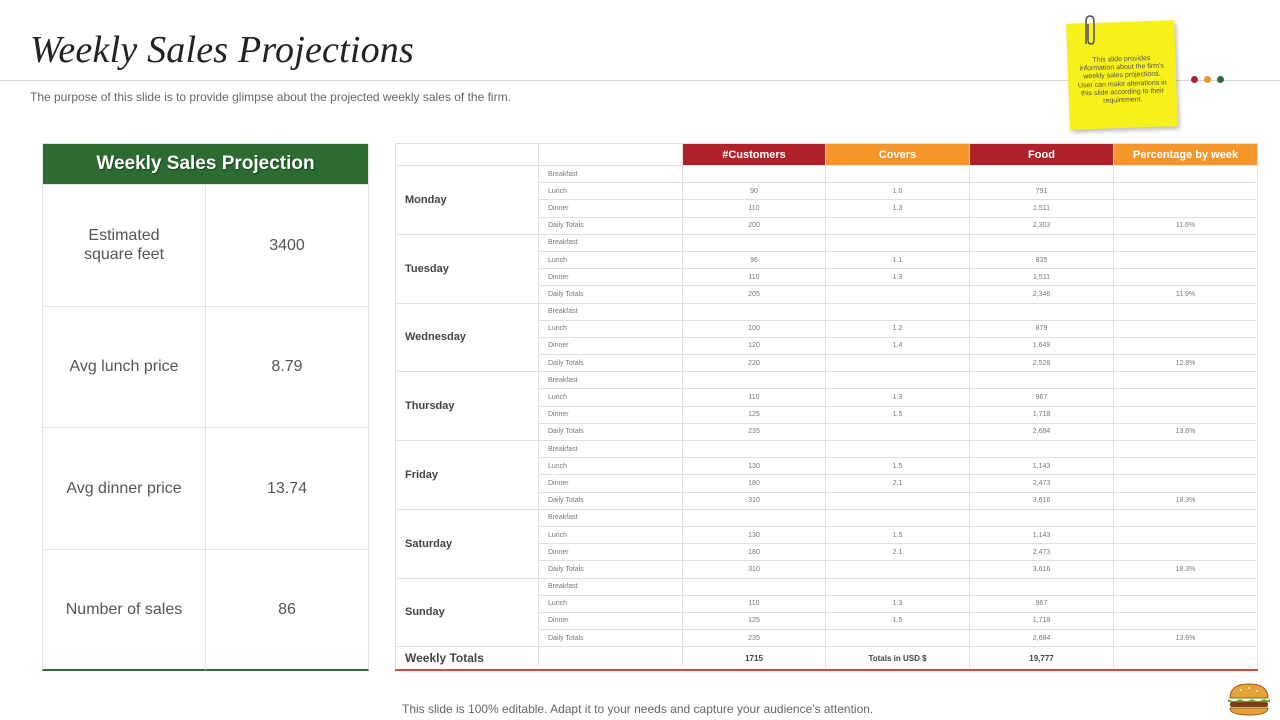  I want to click on cell-customers: 180, so click(754, 552).